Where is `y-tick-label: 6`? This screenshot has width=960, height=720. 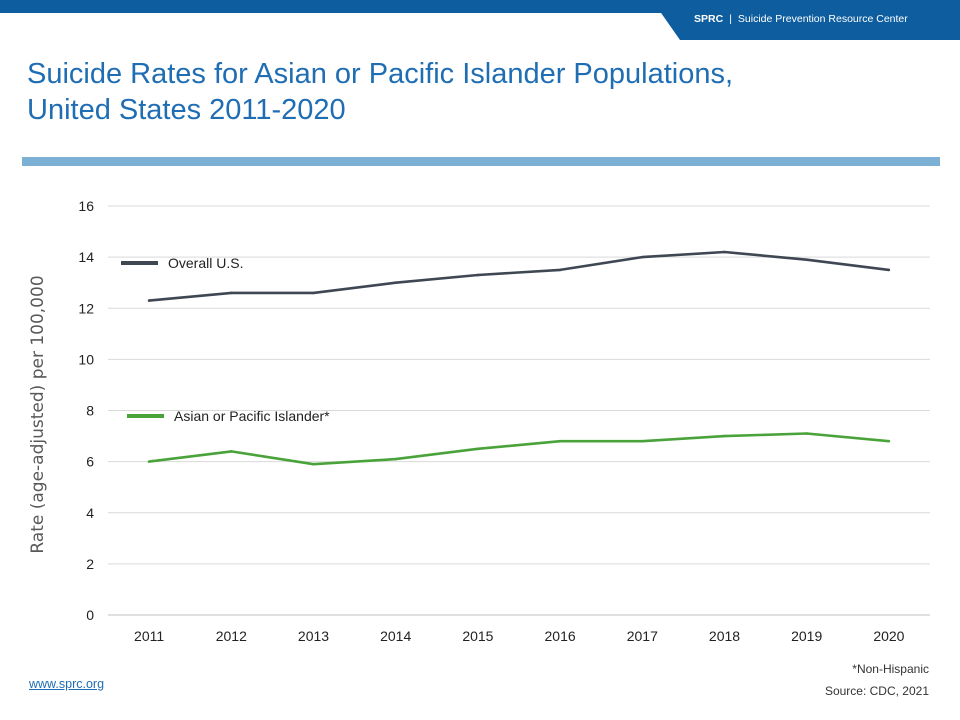 y-tick-label: 6 is located at coordinates (90, 462).